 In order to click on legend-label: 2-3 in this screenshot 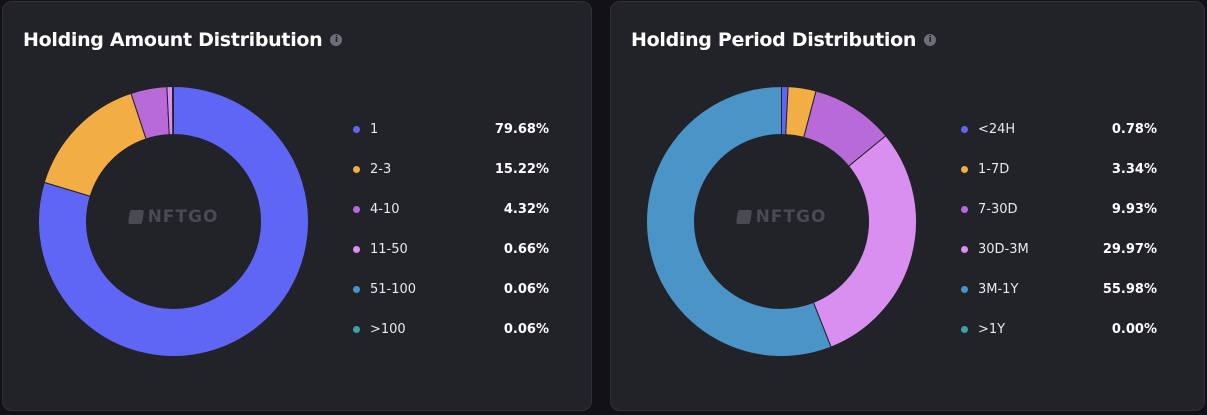, I will do `click(381, 169)`.